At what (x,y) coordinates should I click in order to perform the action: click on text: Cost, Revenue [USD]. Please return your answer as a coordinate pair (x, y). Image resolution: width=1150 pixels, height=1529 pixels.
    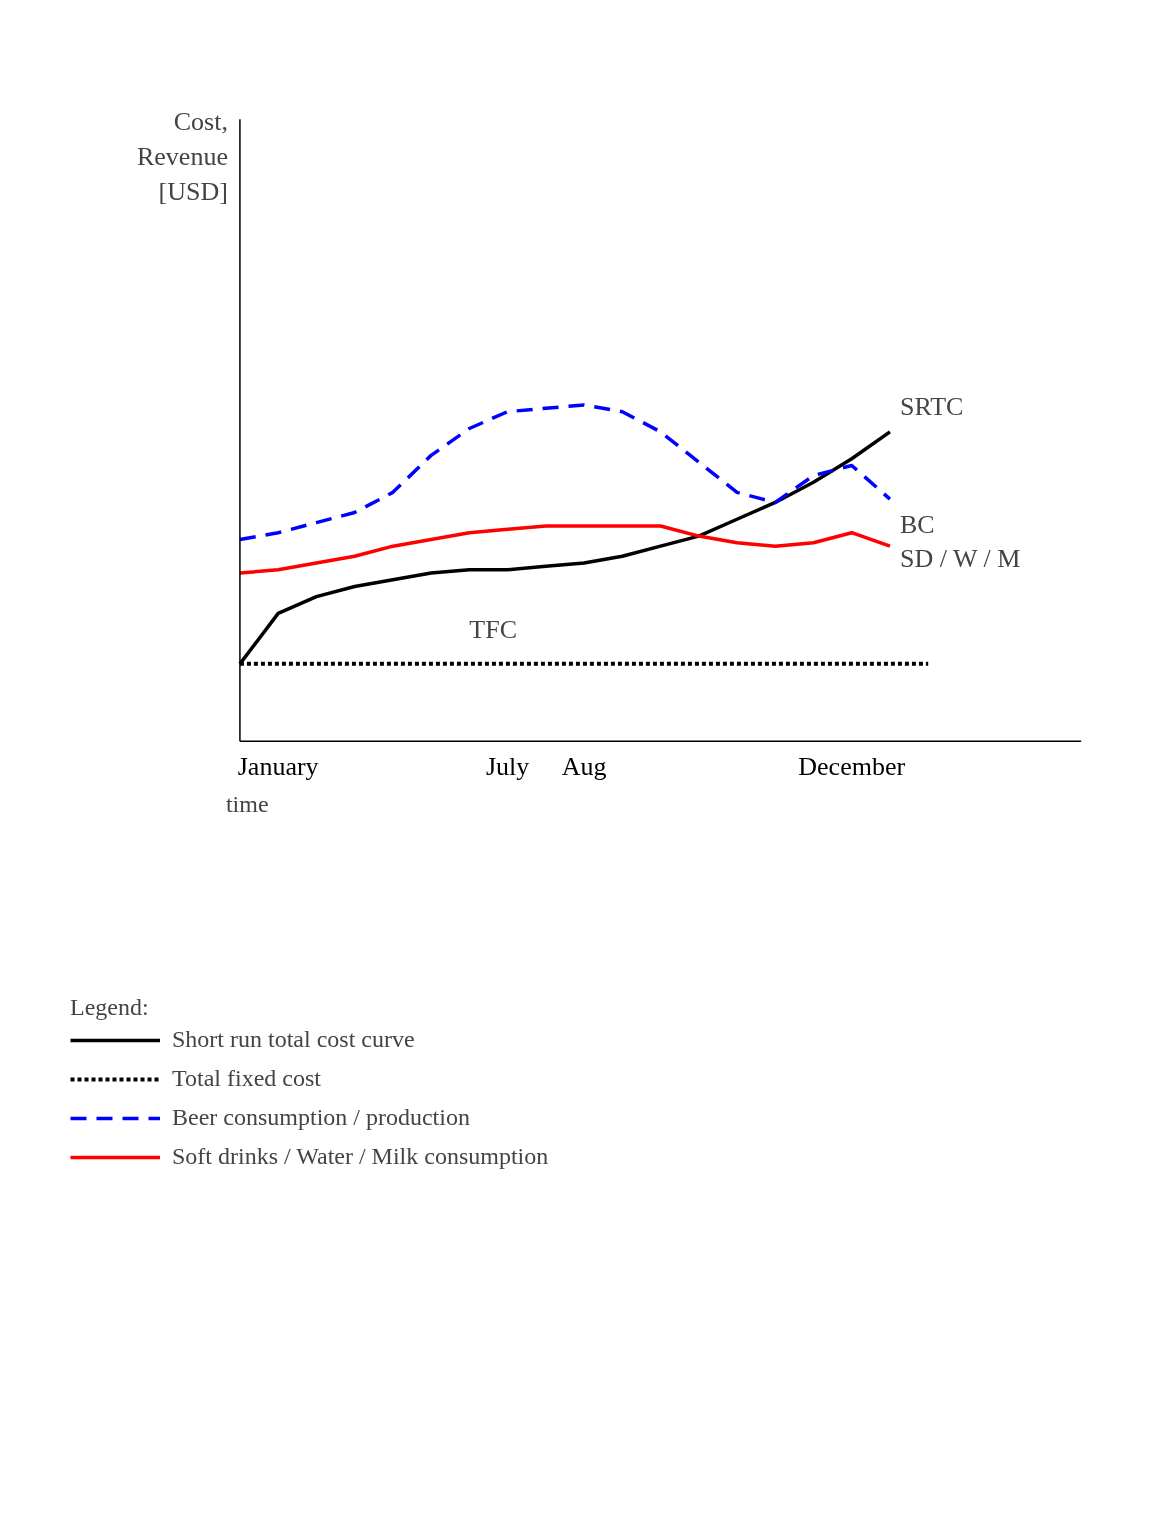
    Looking at the image, I should click on (182, 156).